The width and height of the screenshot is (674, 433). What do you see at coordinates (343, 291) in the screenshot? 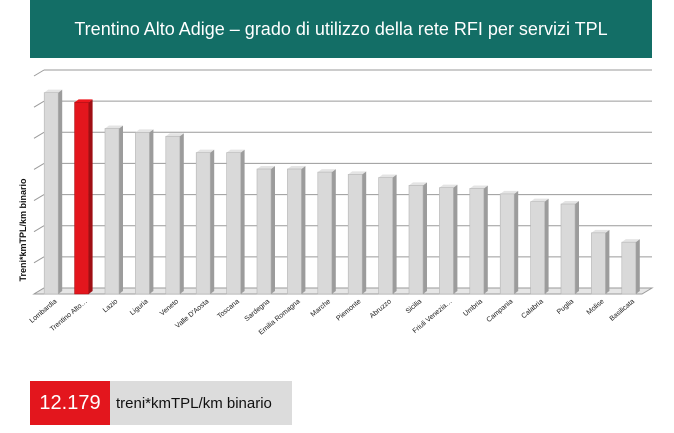
I see `chart-floor` at bounding box center [343, 291].